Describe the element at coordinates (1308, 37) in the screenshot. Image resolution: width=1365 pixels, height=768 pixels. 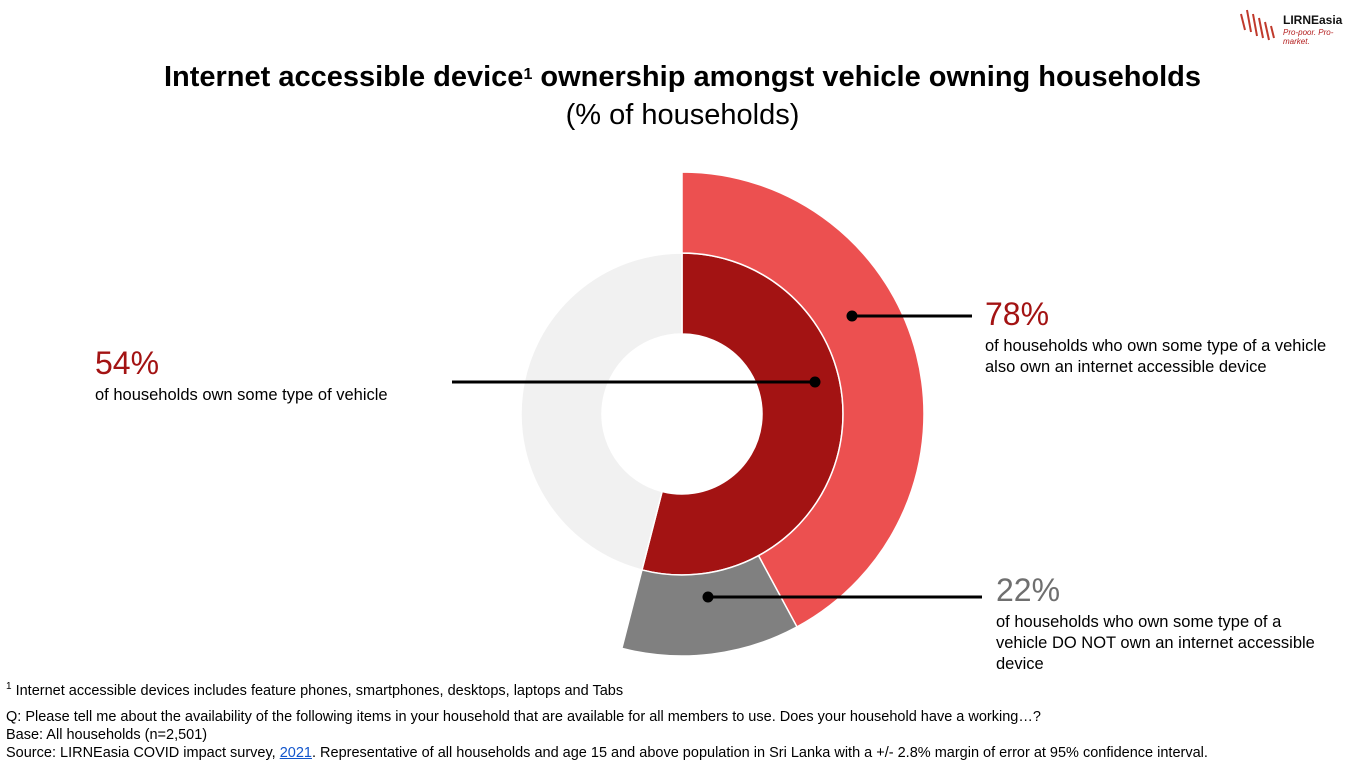
I see `logo-tagline: Pro-poor. Pro-market.` at that location.